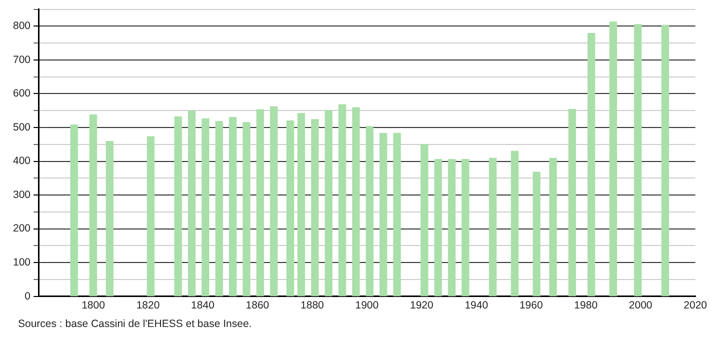 The image size is (710, 340). I want to click on y-tick-label: 500, so click(21, 127).